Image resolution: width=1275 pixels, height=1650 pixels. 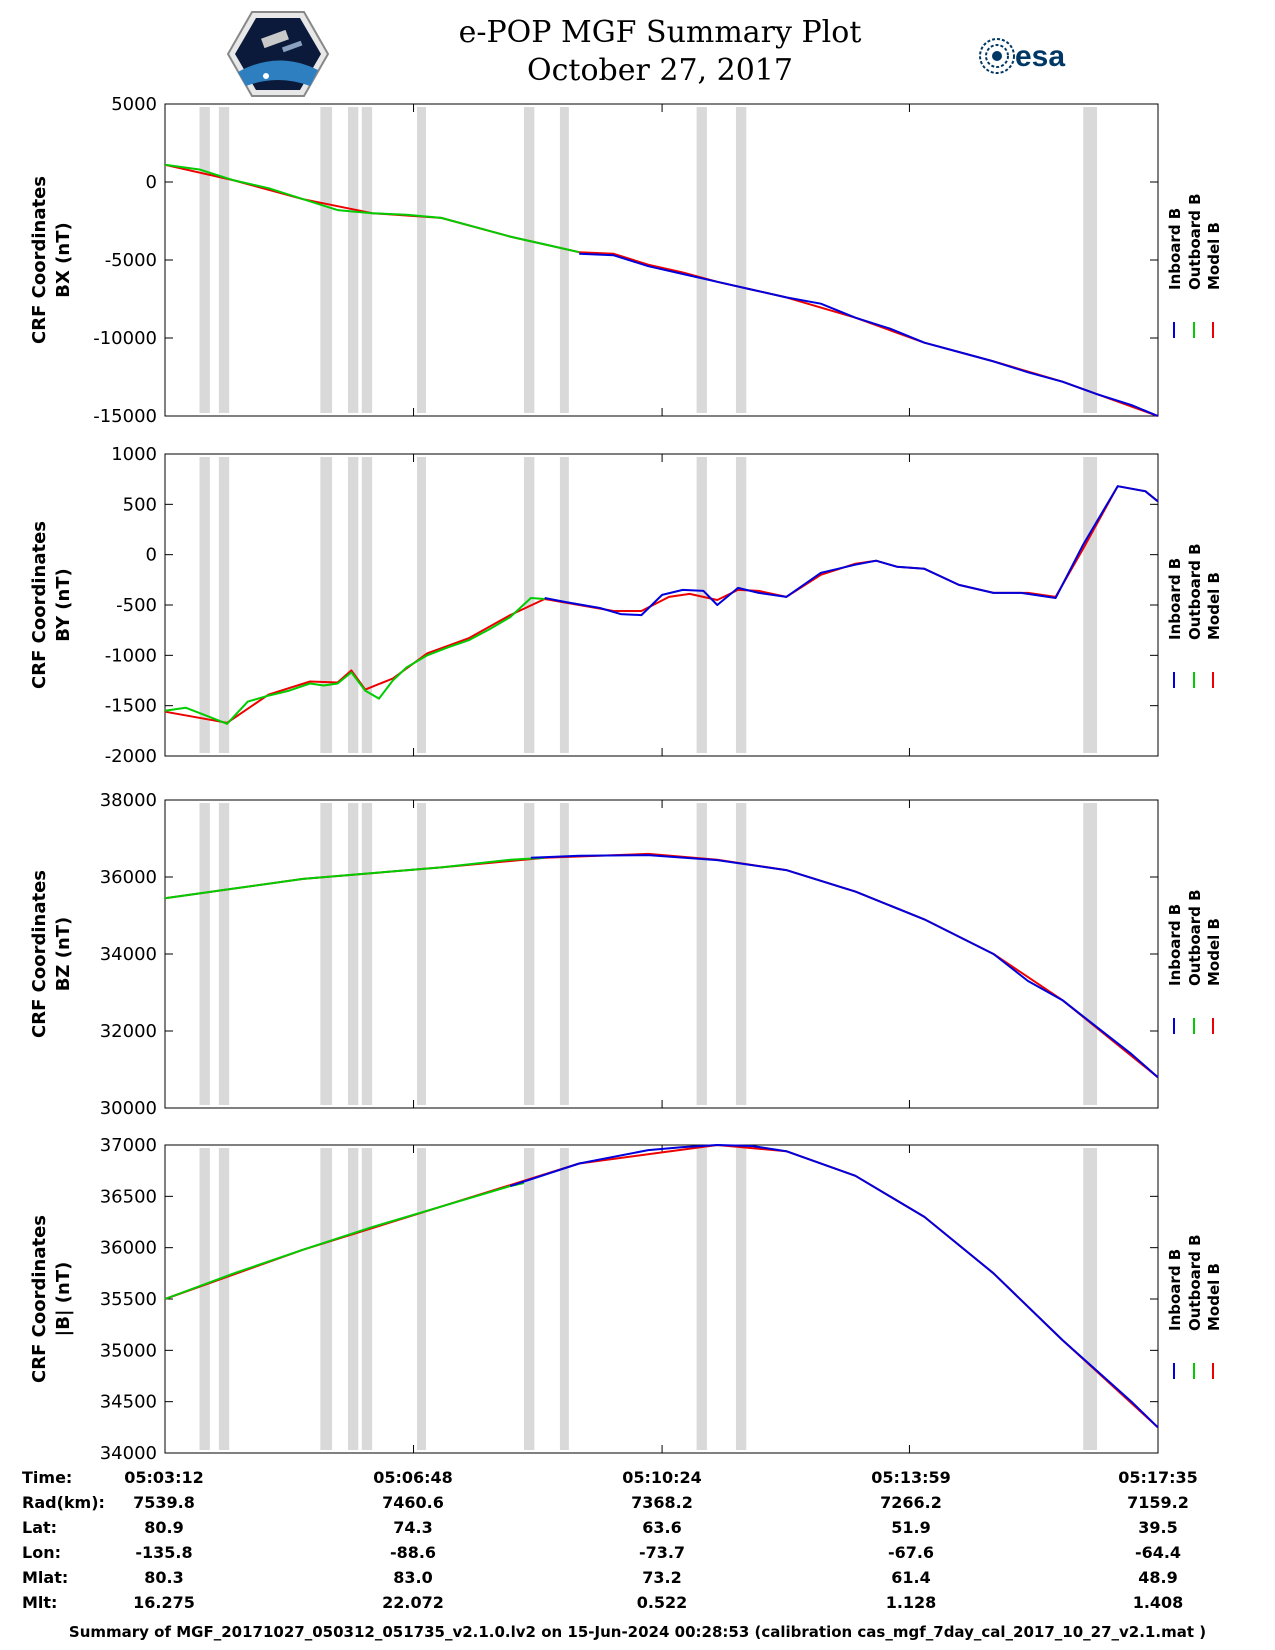 I want to click on ephem-value: 16.275, so click(x=164, y=1602).